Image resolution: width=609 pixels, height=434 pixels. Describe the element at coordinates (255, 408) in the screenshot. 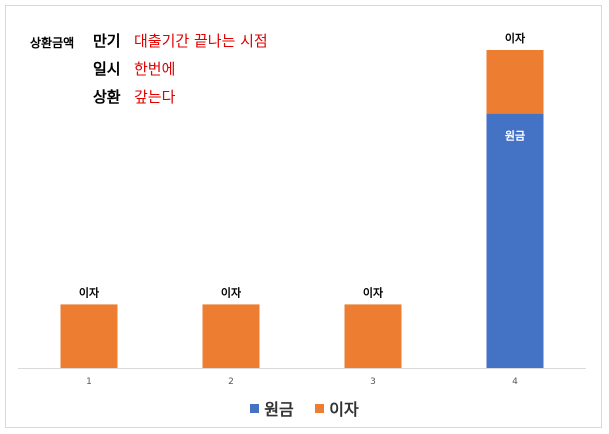

I see `legend-swatch-principal` at that location.